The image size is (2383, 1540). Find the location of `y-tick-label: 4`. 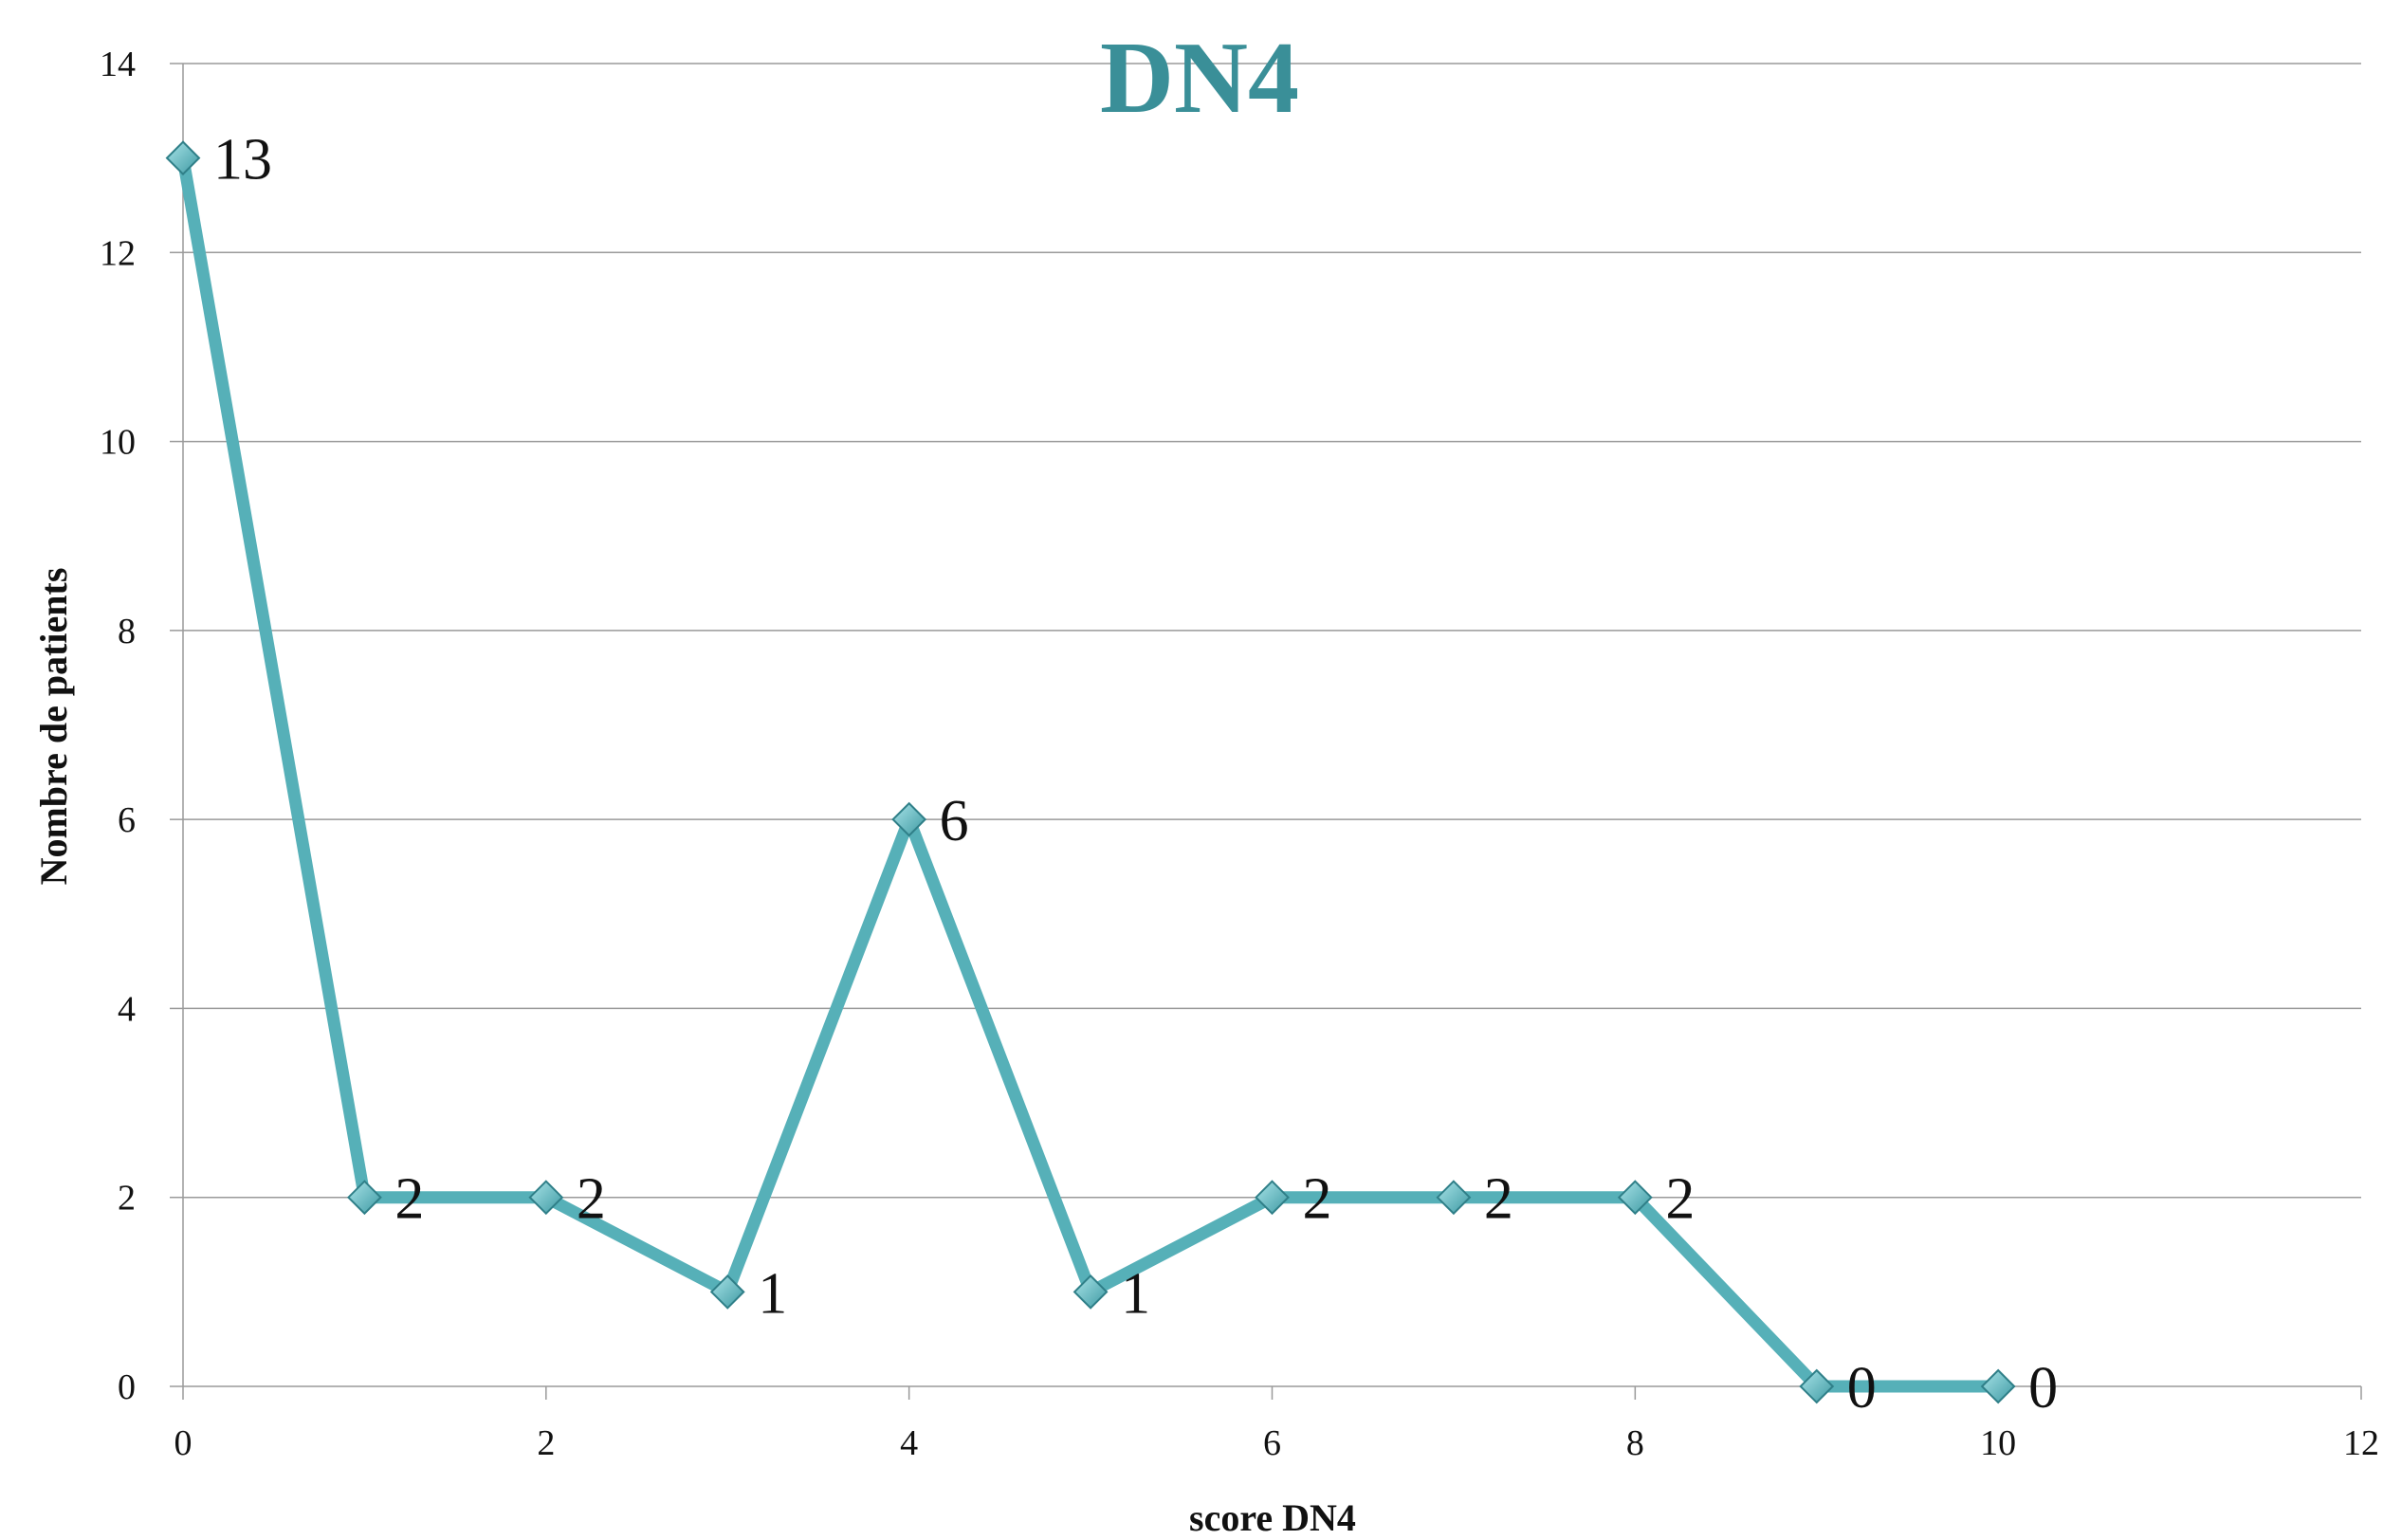

y-tick-label: 4 is located at coordinates (127, 1009).